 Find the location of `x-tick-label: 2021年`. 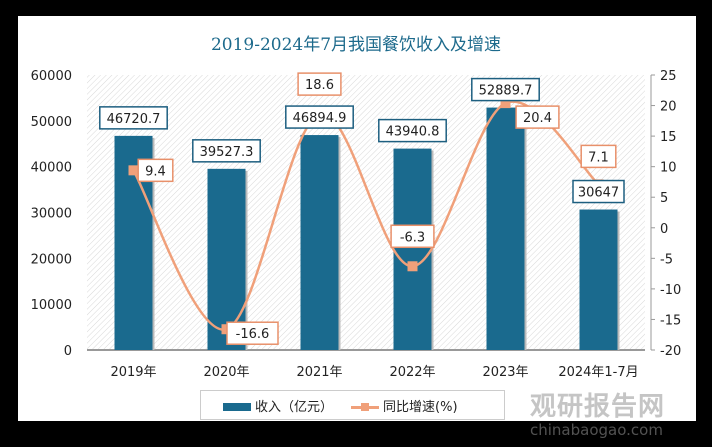

x-tick-label: 2021年 is located at coordinates (319, 372).